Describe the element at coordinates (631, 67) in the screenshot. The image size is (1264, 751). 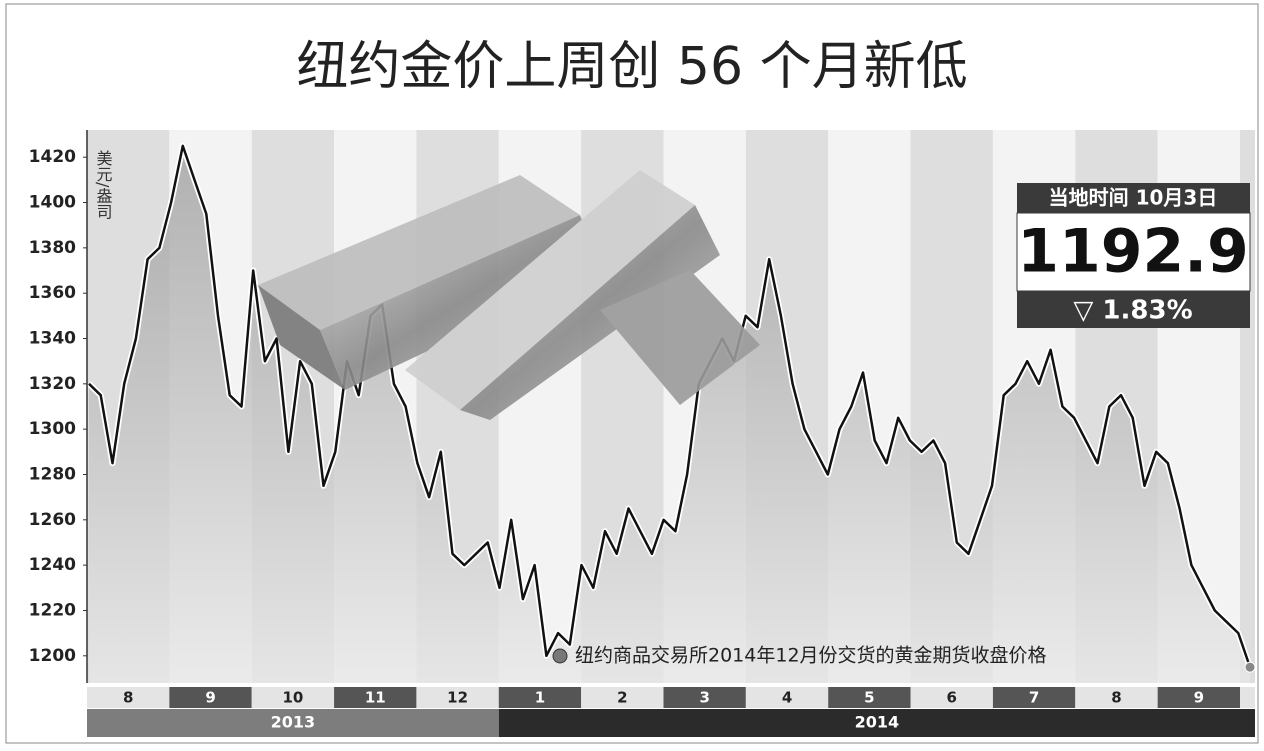
I see `chart-title: 纽约金价上周创 56 个月新低` at that location.